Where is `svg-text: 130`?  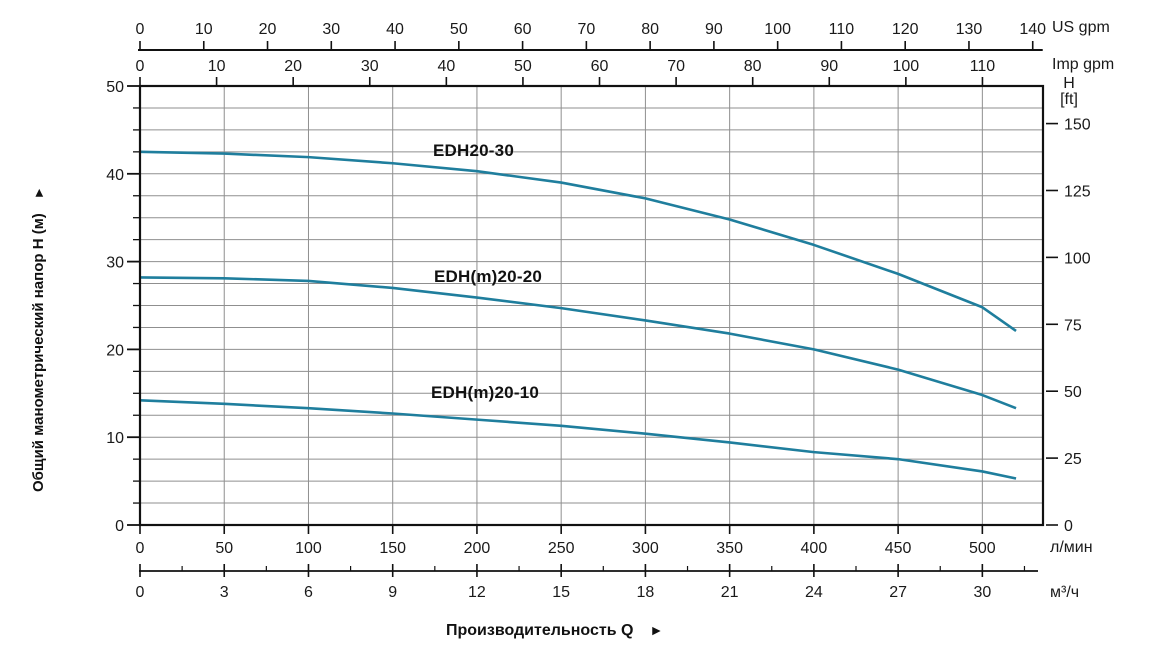 svg-text: 130 is located at coordinates (969, 29).